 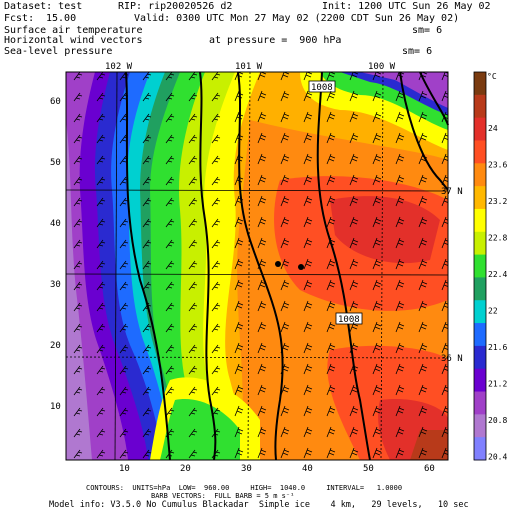 What do you see at coordinates (497, 201) in the screenshot?
I see `colorbar-tick: 23.2` at bounding box center [497, 201].